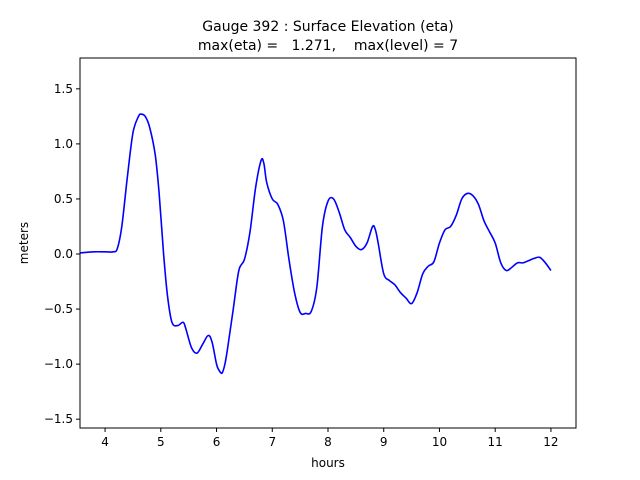  Describe the element at coordinates (58, 419) in the screenshot. I see `y-tick-label: −1.5` at that location.